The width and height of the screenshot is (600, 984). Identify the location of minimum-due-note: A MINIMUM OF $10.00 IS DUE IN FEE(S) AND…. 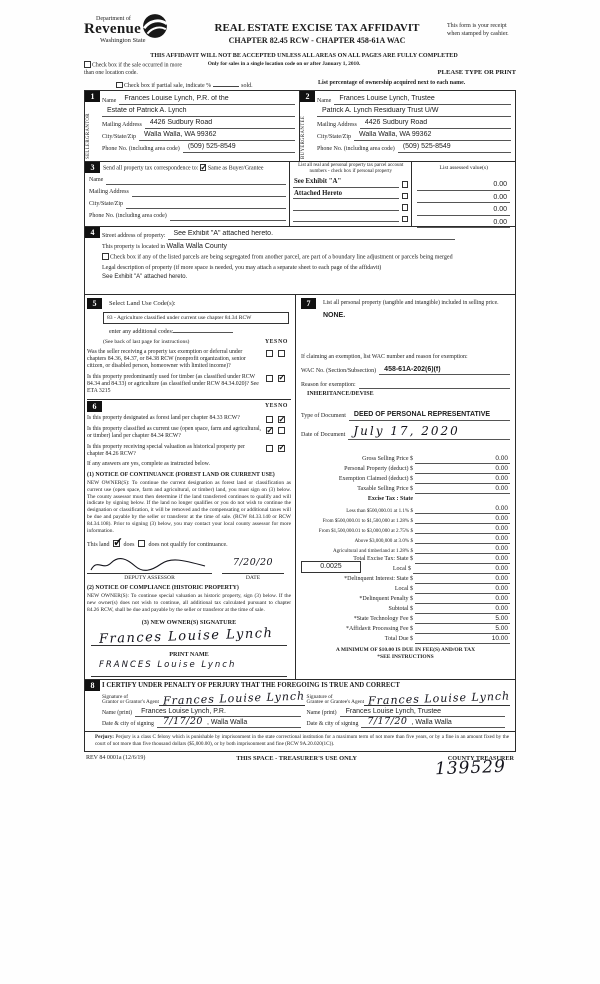
(405, 649).